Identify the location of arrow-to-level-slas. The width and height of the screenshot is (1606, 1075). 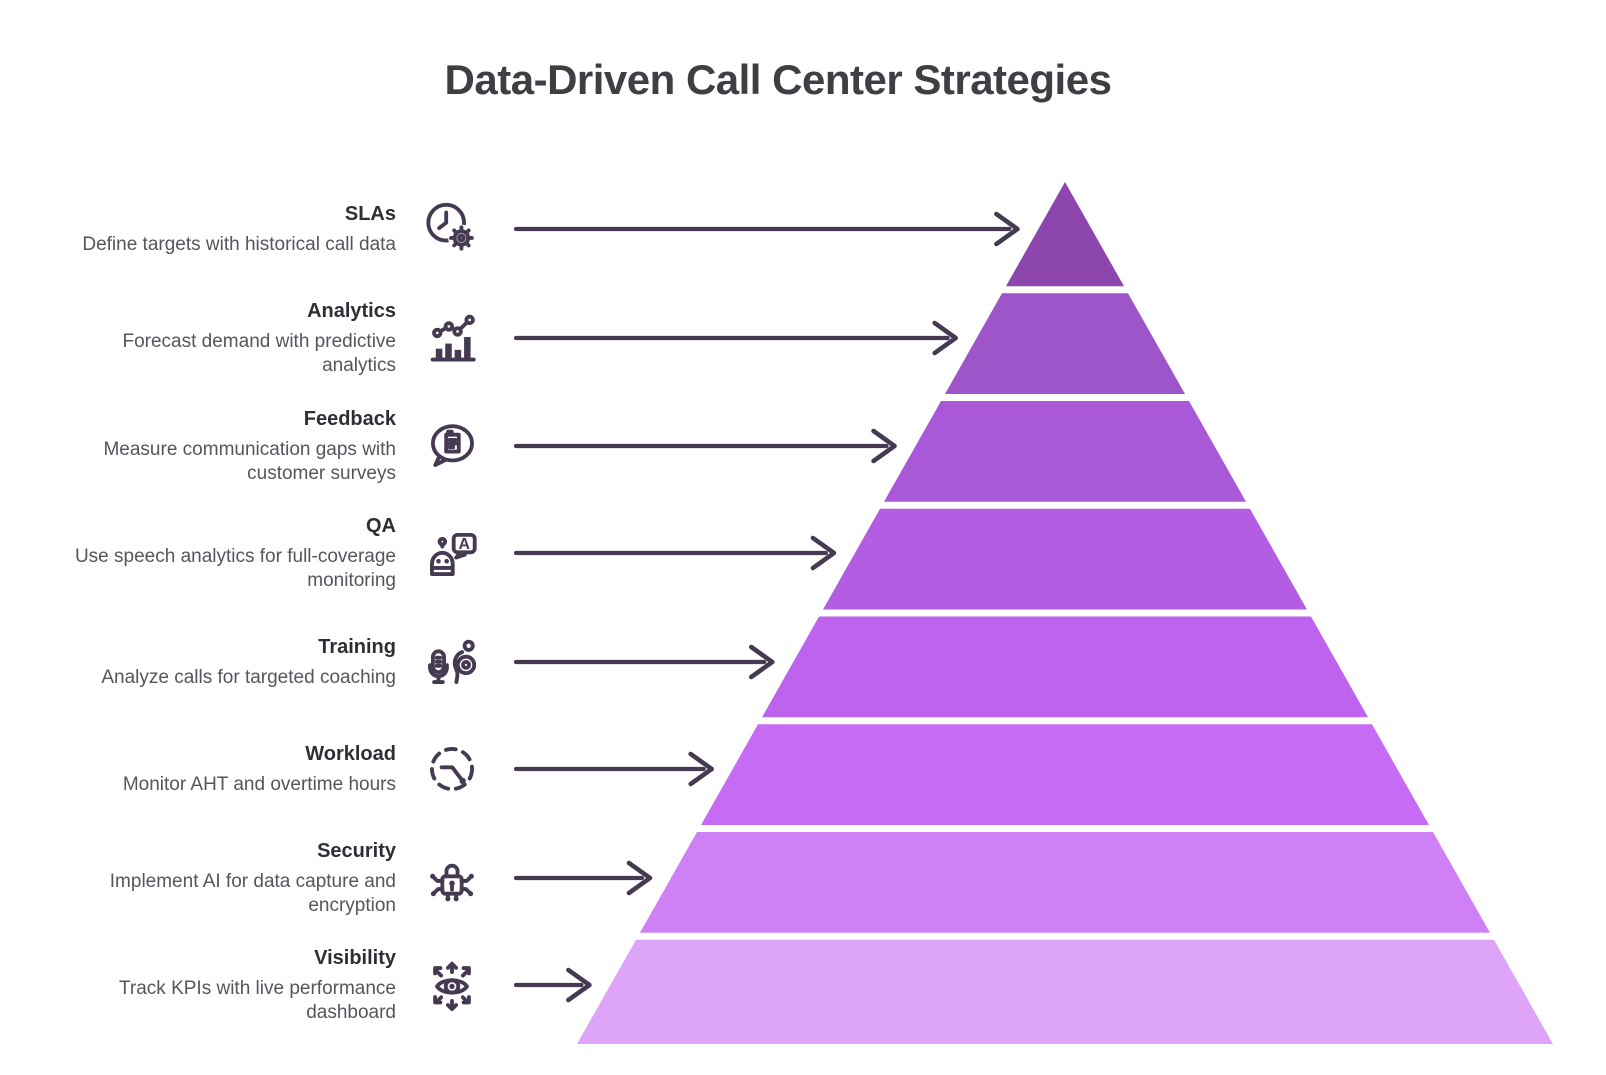
(766, 229).